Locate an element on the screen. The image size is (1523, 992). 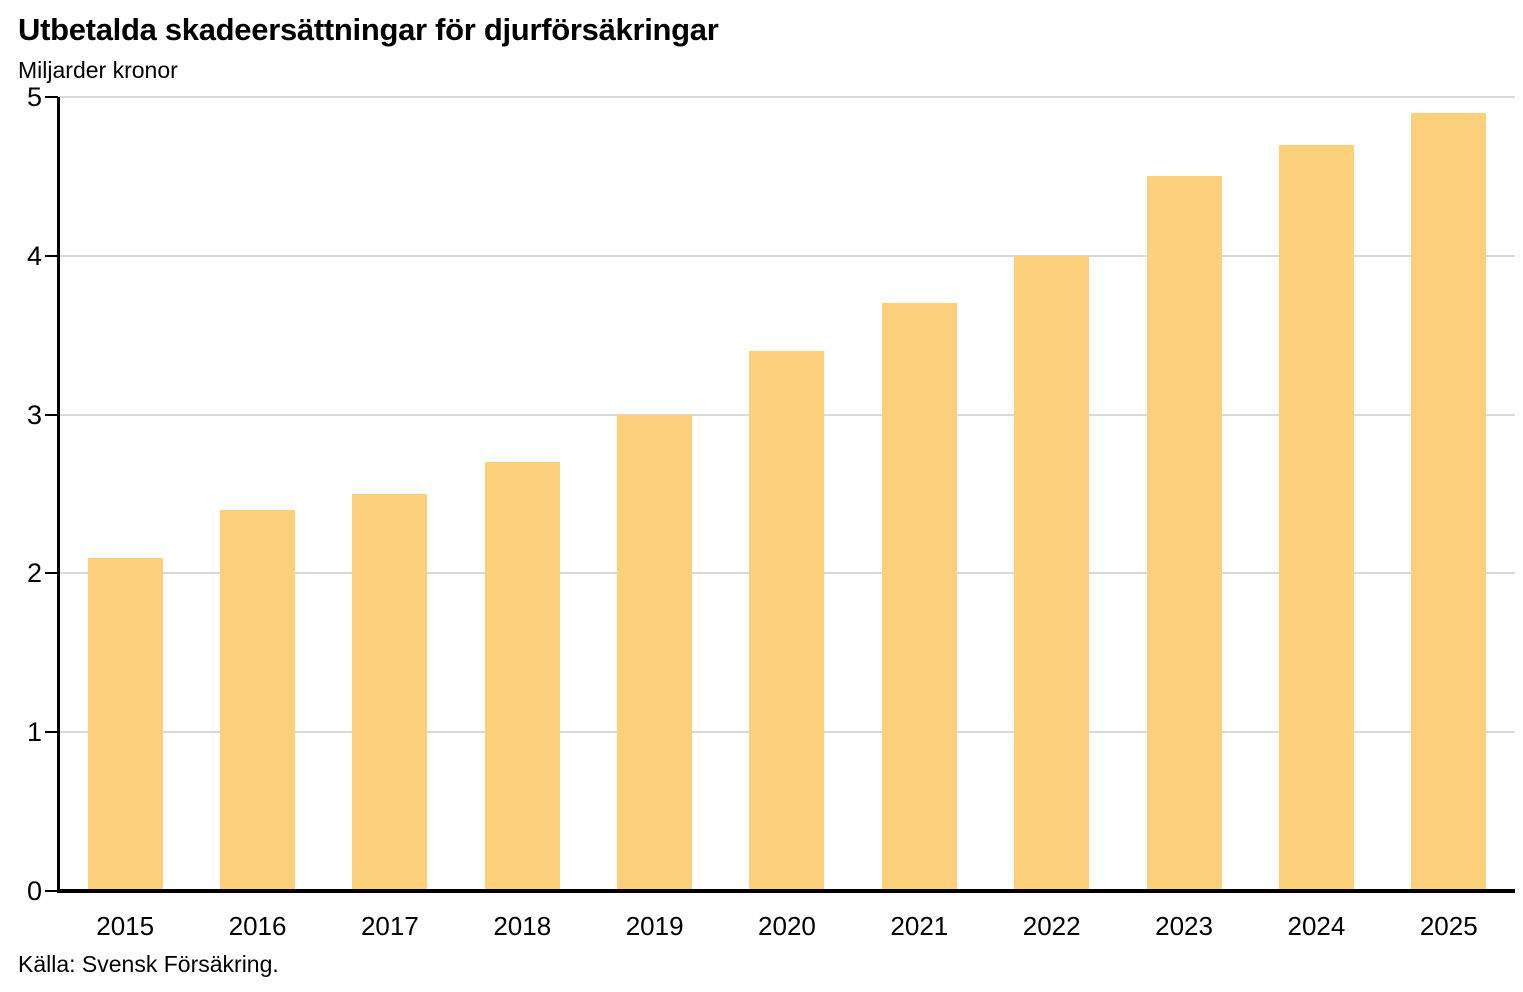
bar-column-2018 is located at coordinates (522, 494).